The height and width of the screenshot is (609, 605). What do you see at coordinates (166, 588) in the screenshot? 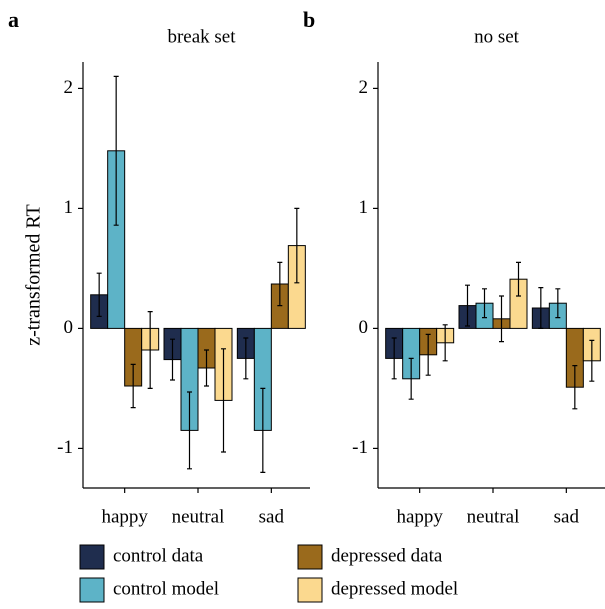
I see `legend-label: control model` at bounding box center [166, 588].